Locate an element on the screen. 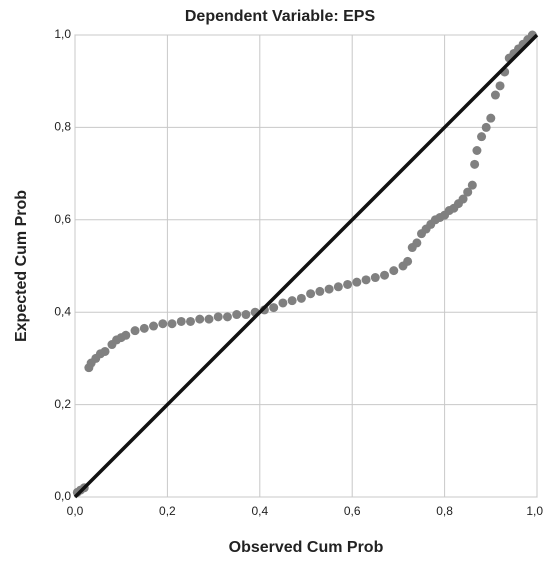 Image resolution: width=544 pixels, height=566 pixels. x-tick-label: 0,0 is located at coordinates (75, 511).